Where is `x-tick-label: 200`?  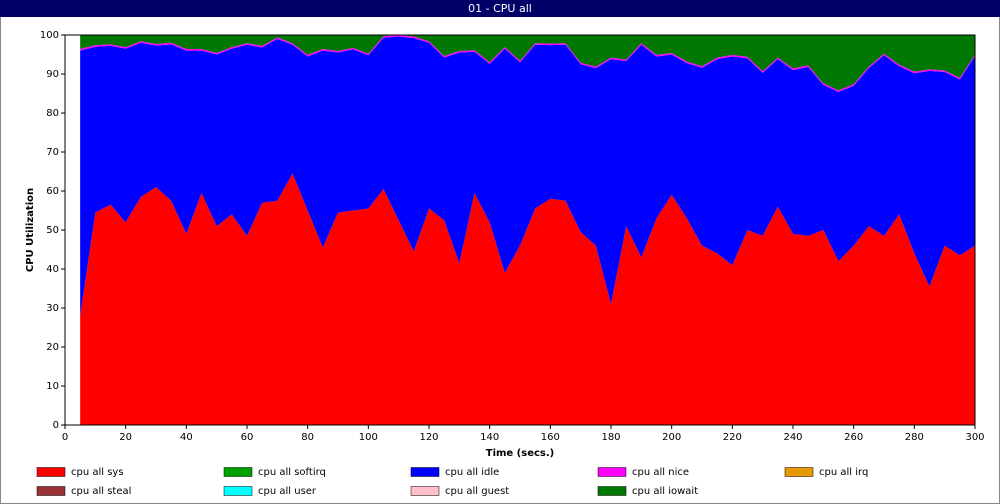
x-tick-label: 200 is located at coordinates (671, 437).